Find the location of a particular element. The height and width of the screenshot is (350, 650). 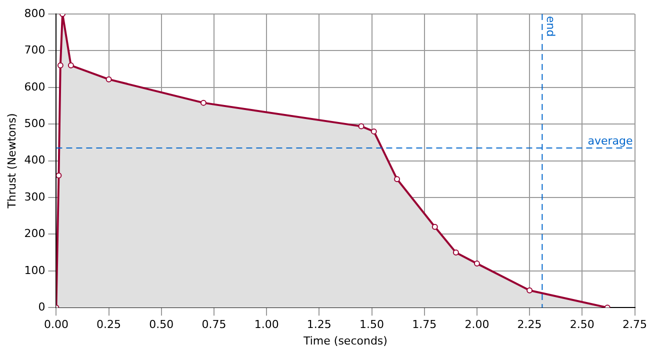

y-tick-label: 500 is located at coordinates (35, 123).